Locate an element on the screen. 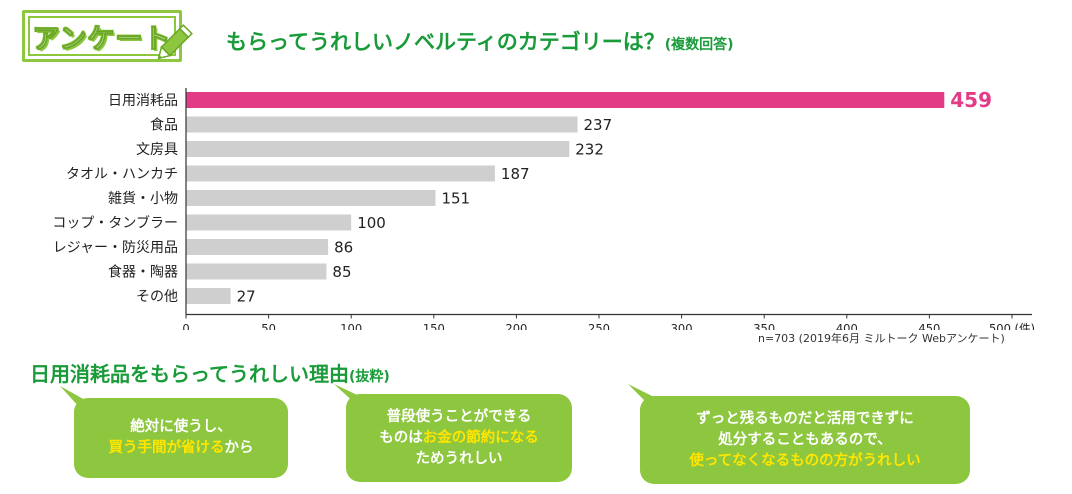 The width and height of the screenshot is (1072, 494). x-tick-label: 450 is located at coordinates (929, 326).